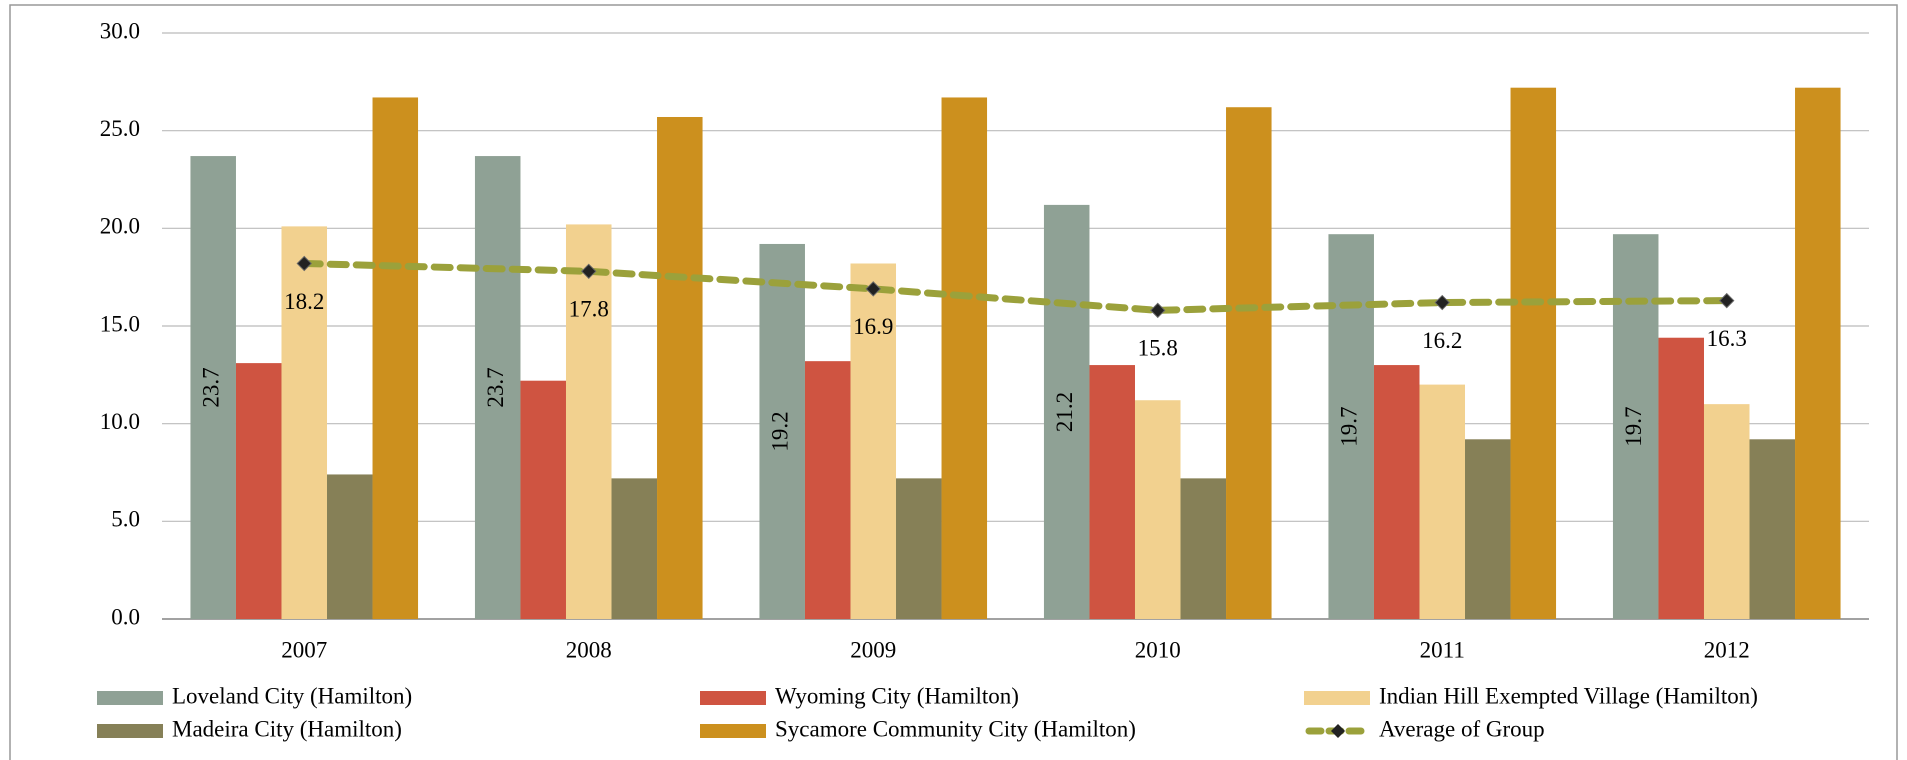 The image size is (1907, 760). Describe the element at coordinates (304, 301) in the screenshot. I see `data-label: 18.2` at that location.